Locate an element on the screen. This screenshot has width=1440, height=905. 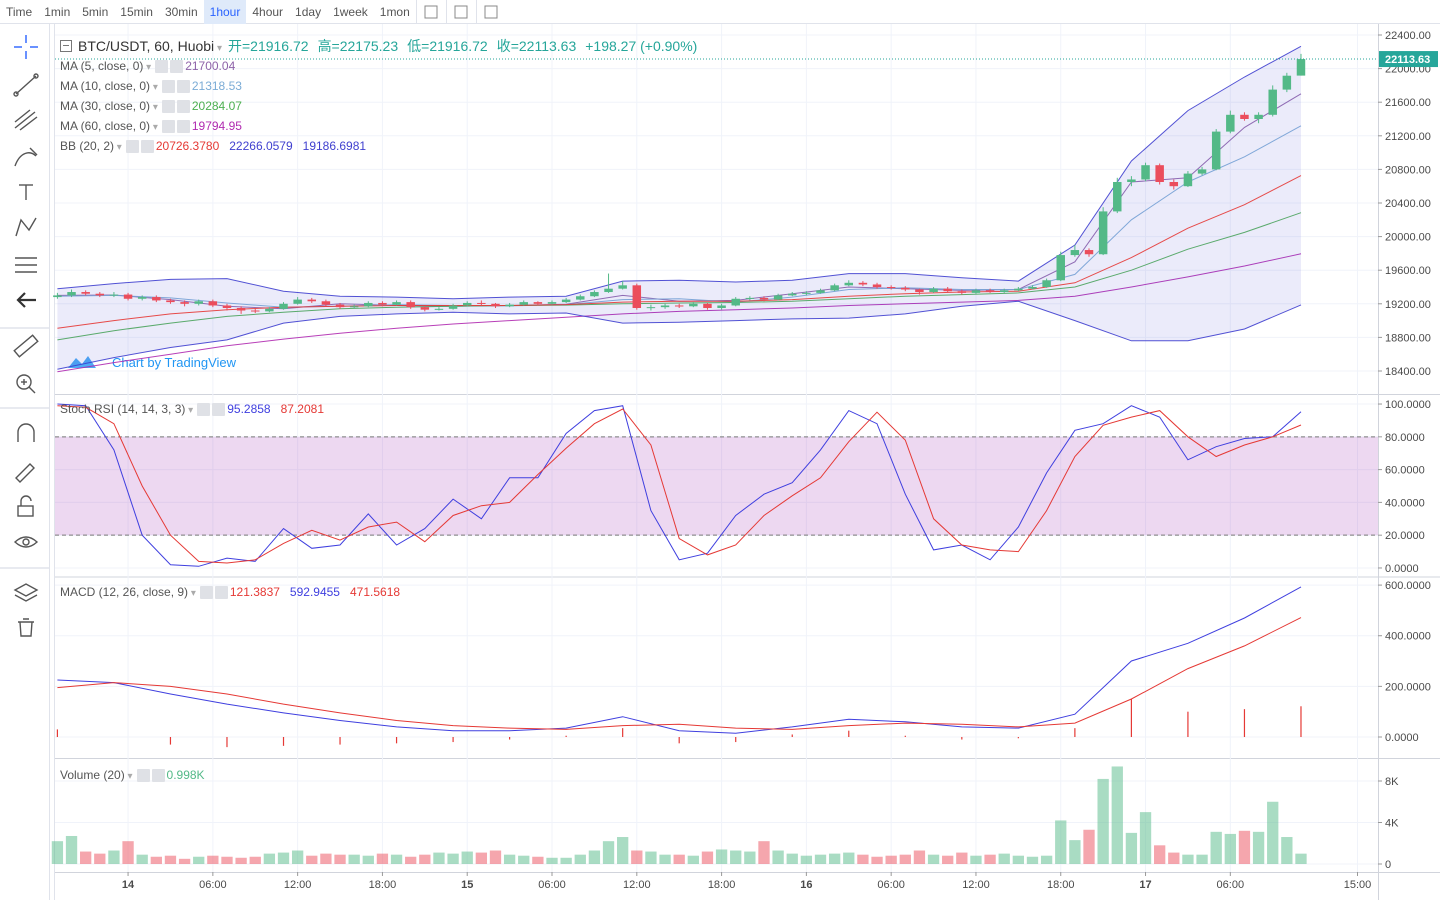
last-price-label: 22113.63 is located at coordinates (1407, 60).